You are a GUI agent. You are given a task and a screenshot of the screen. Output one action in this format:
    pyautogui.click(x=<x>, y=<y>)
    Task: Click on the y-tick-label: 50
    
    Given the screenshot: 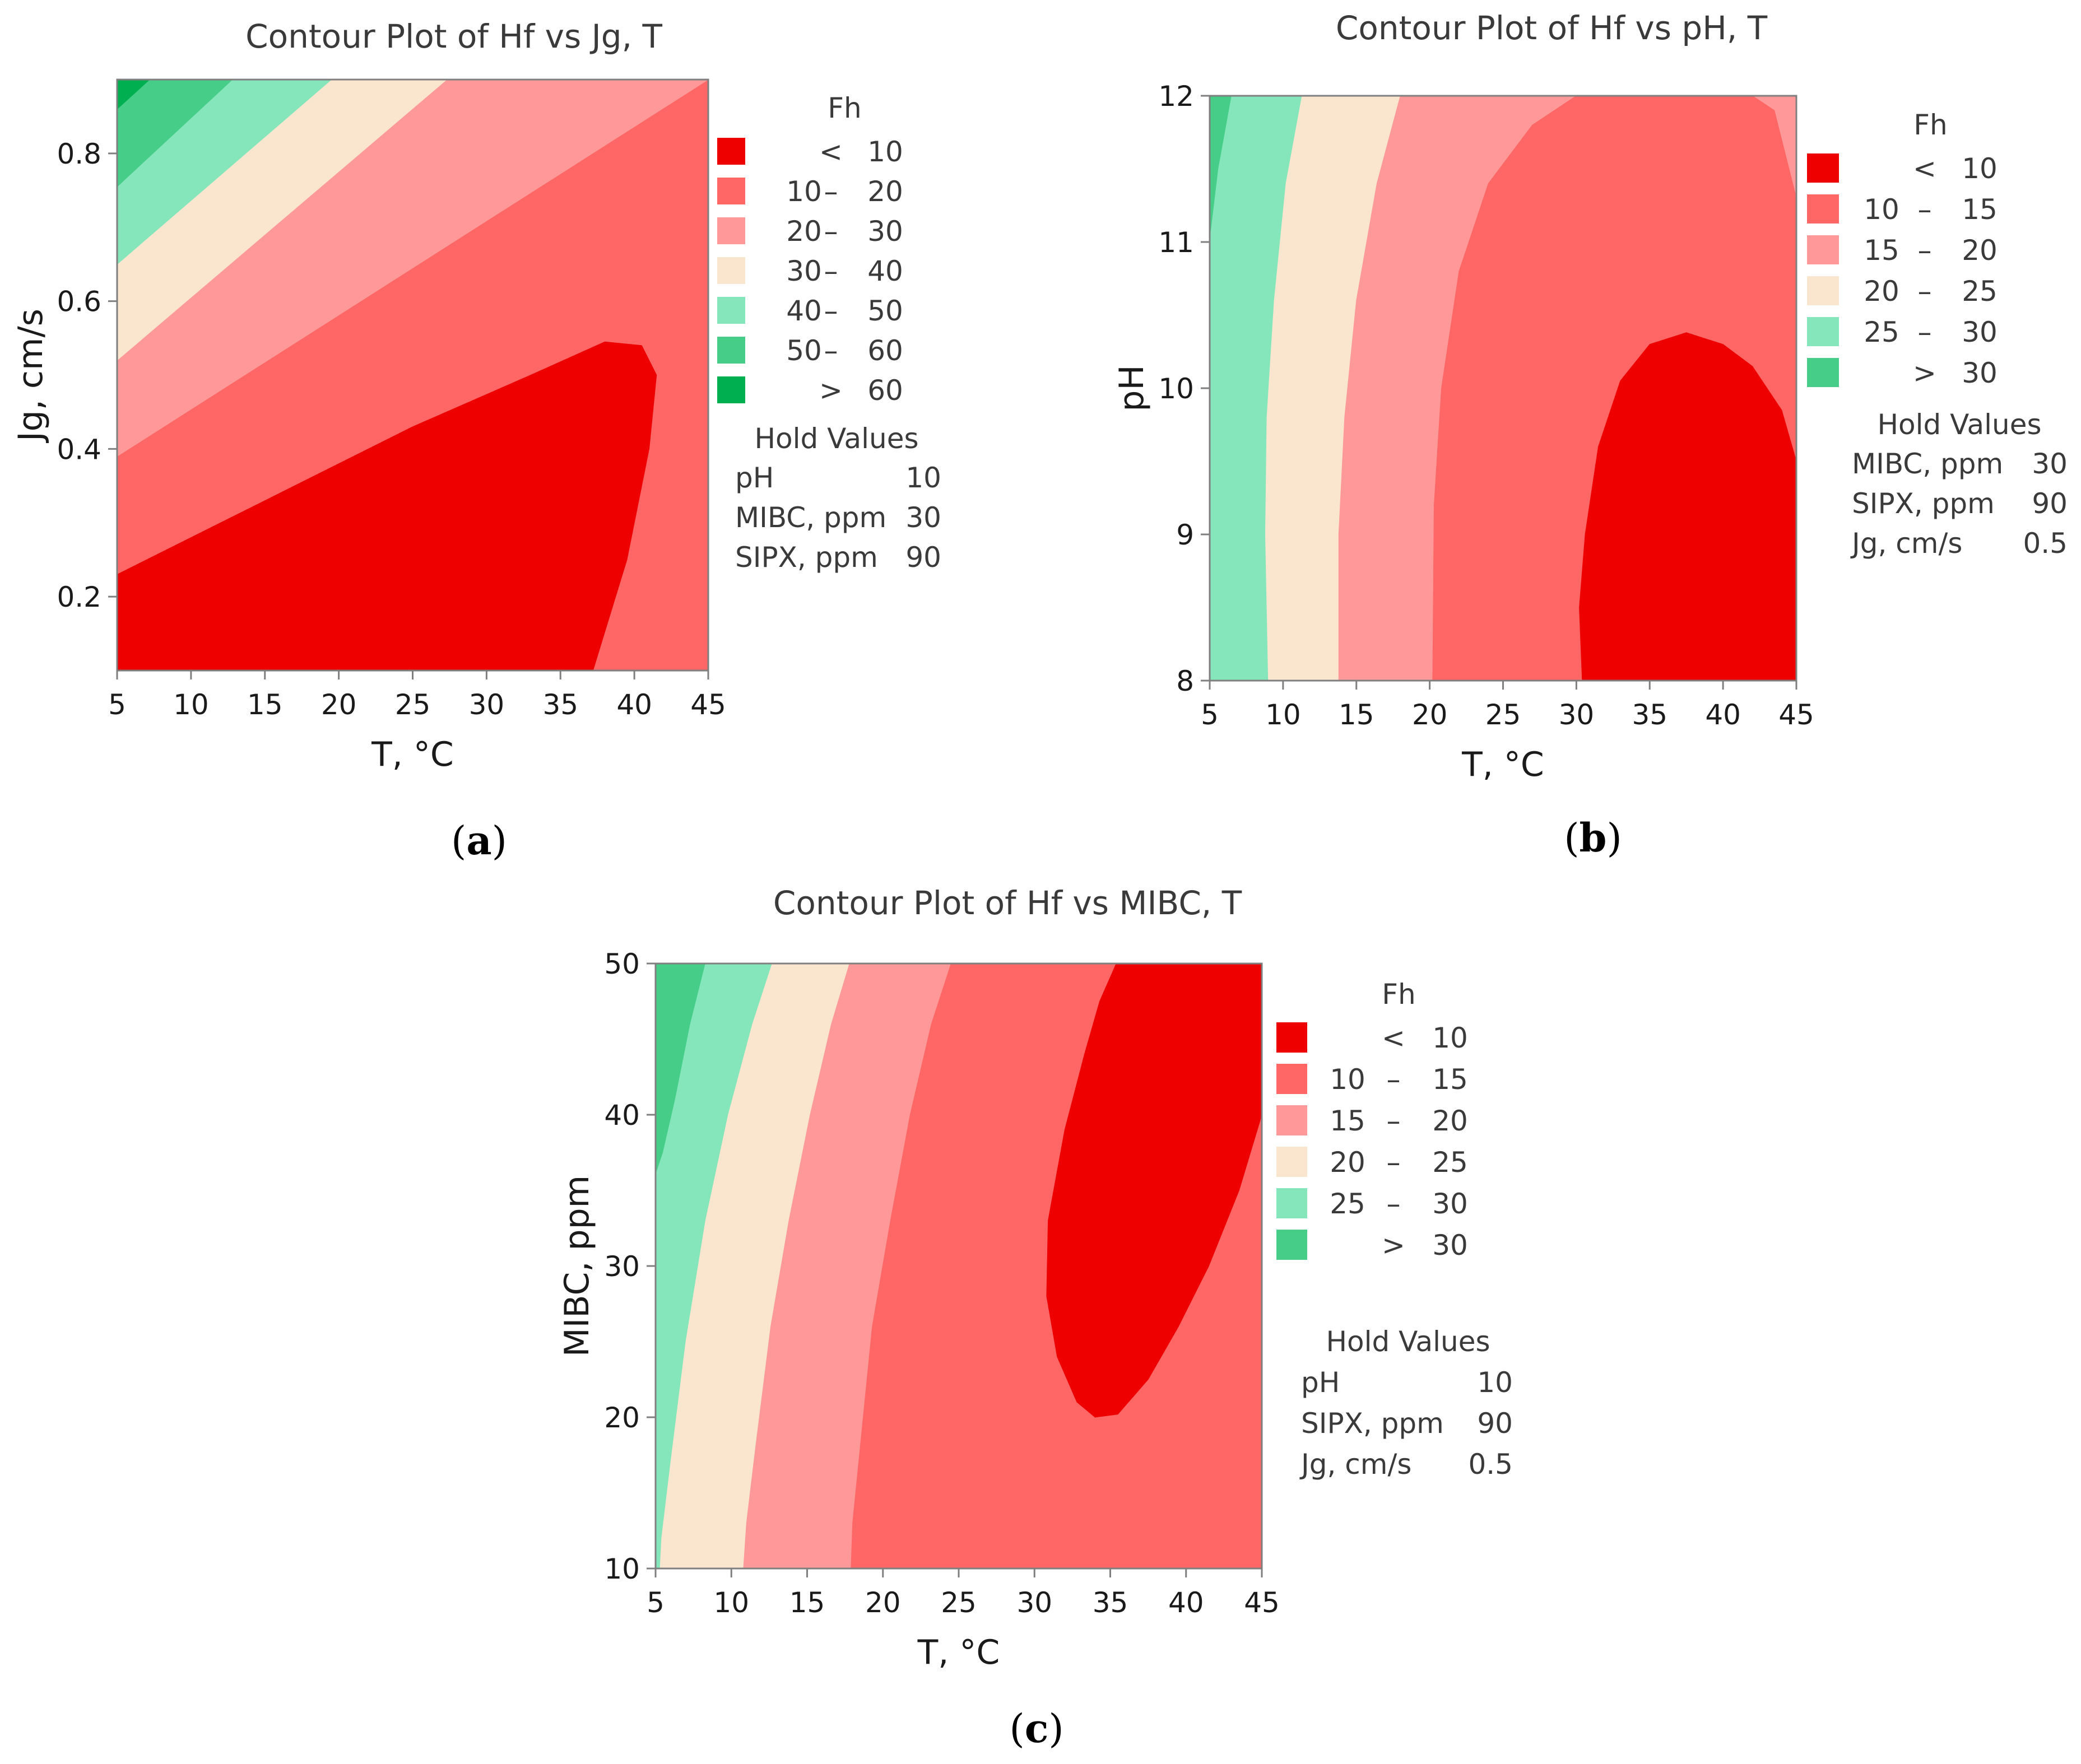 What is the action you would take?
    pyautogui.click(x=622, y=964)
    